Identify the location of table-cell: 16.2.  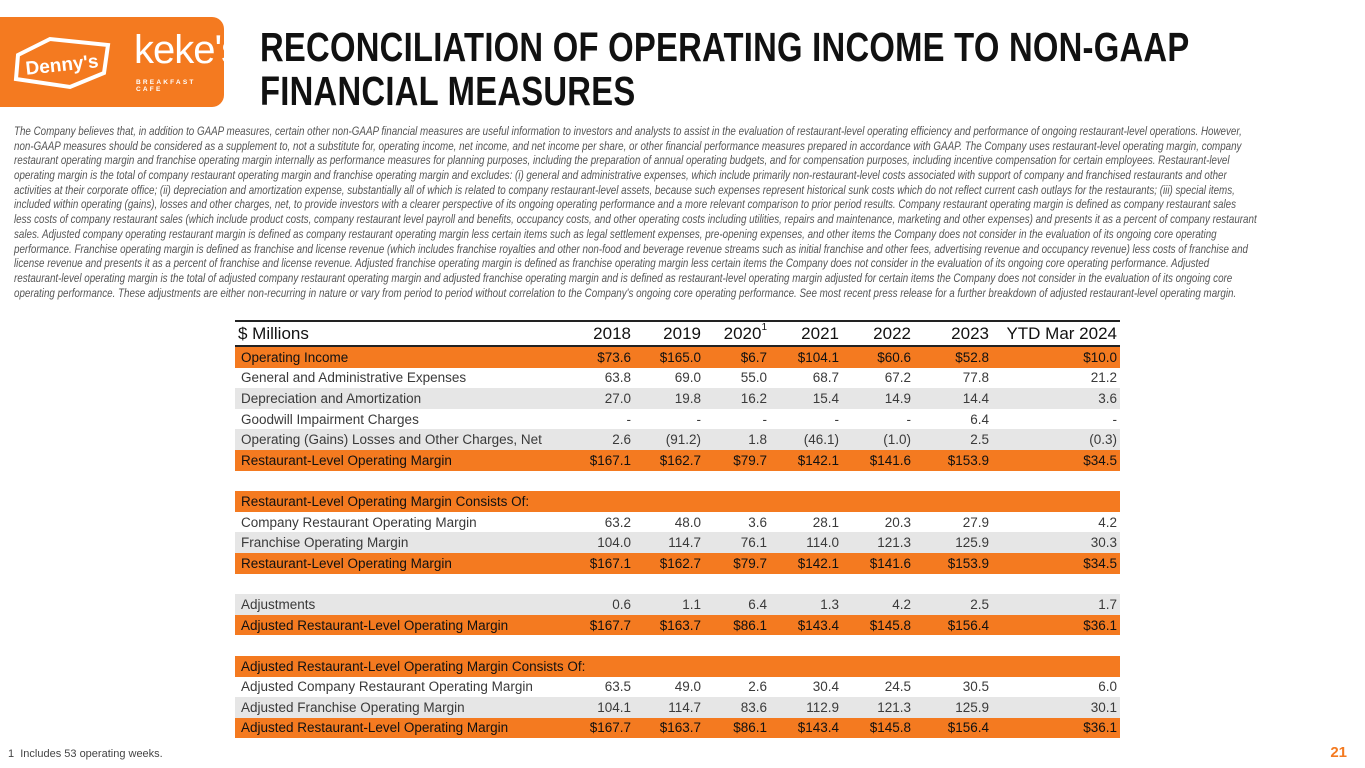
(753, 398).